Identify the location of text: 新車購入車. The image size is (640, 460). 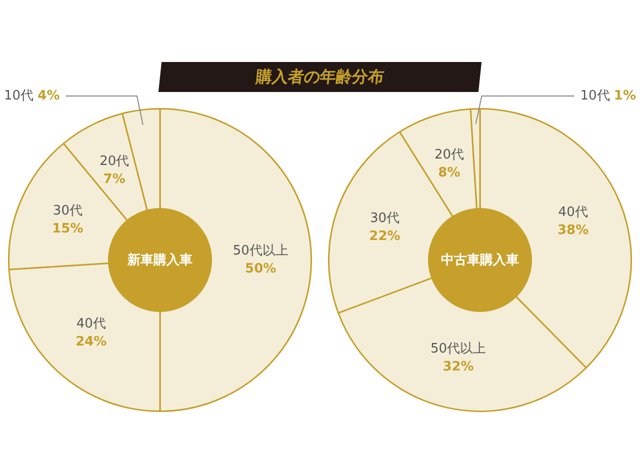
(159, 260).